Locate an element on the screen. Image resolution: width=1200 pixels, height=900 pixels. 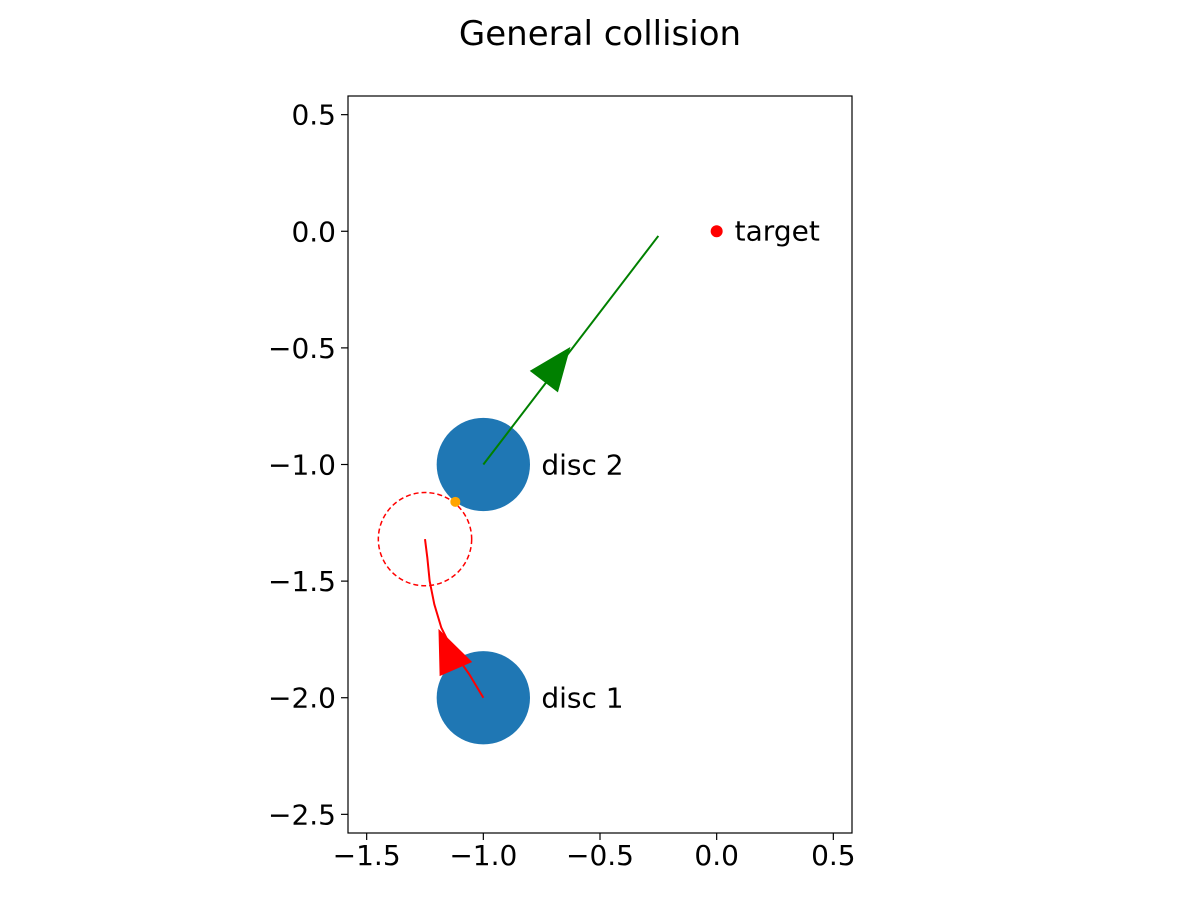
y-tick-label: 0.0 is located at coordinates (313, 231).